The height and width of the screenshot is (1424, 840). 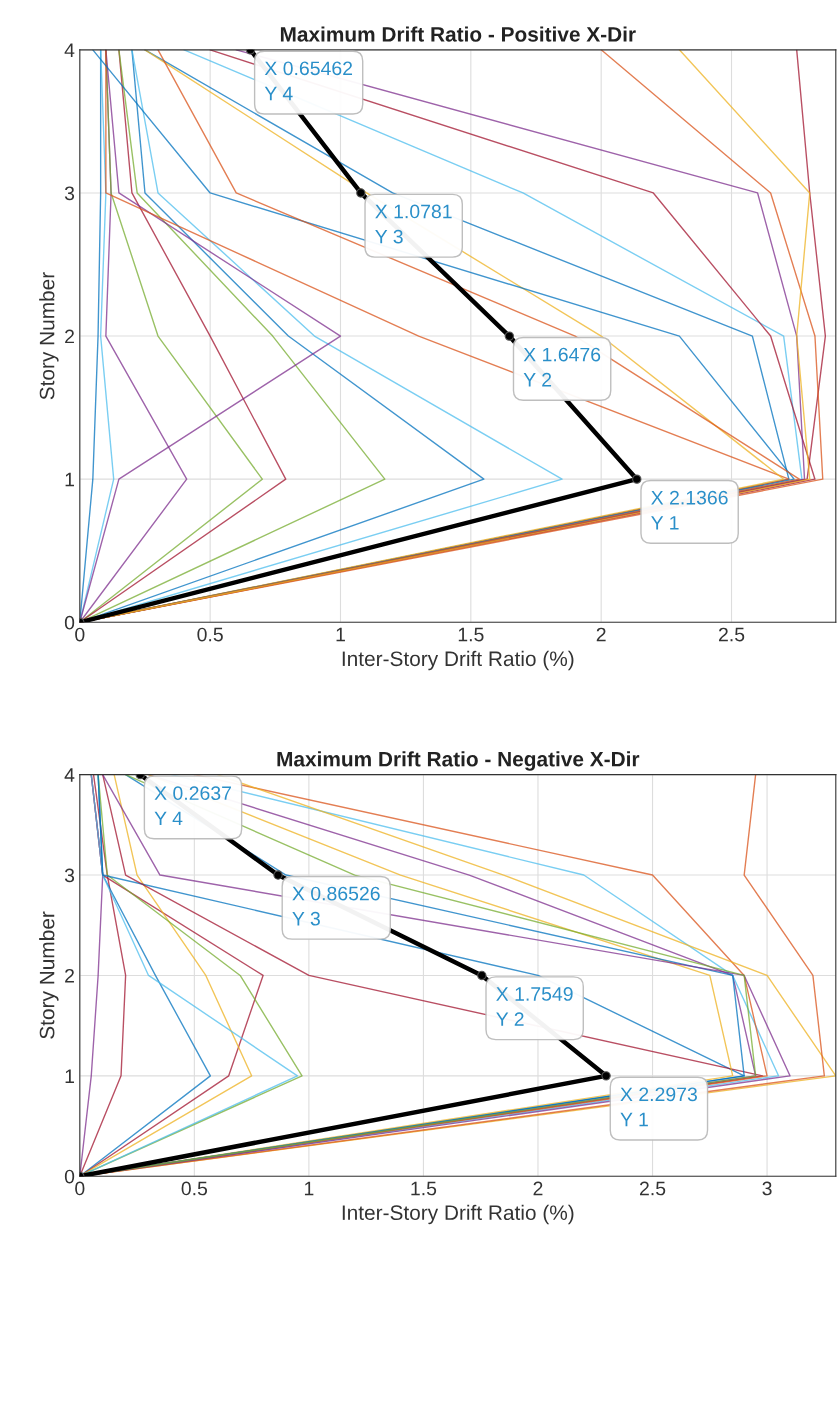 What do you see at coordinates (534, 1006) in the screenshot?
I see `annotation: X 1.7549 Y 2` at bounding box center [534, 1006].